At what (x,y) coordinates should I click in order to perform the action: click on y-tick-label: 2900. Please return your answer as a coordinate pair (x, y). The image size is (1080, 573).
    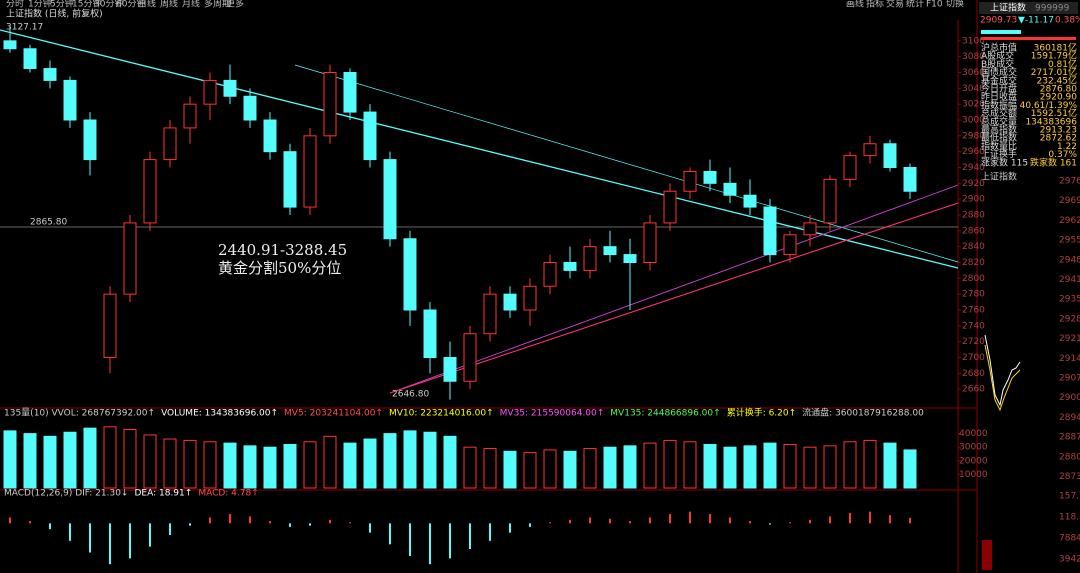
    Looking at the image, I should click on (973, 200).